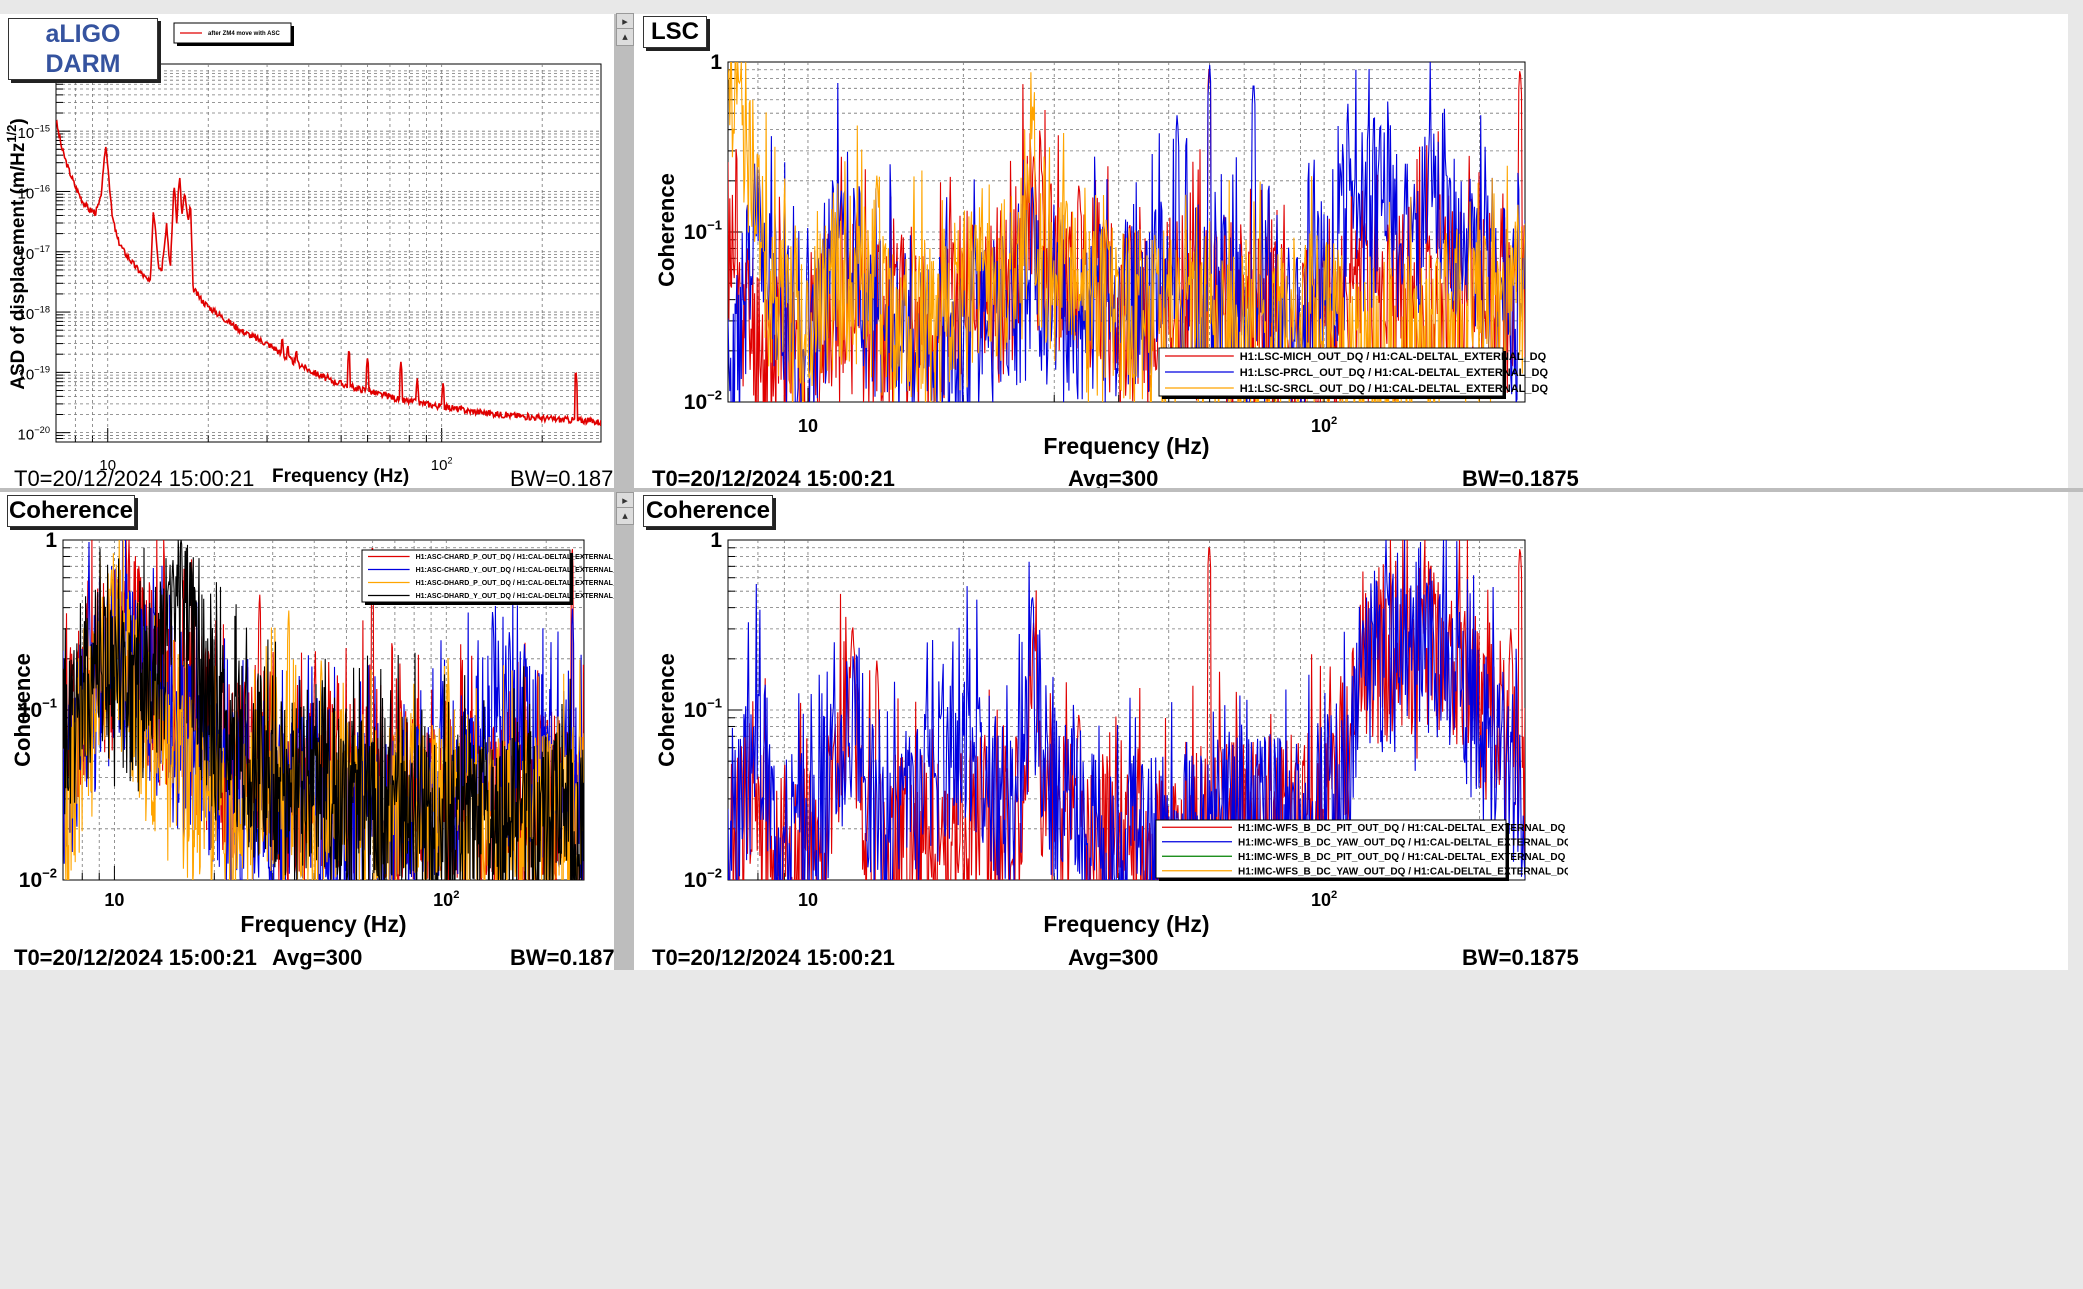  What do you see at coordinates (34, 132) in the screenshot?
I see `darm-ytick-label-1: 10−15` at bounding box center [34, 132].